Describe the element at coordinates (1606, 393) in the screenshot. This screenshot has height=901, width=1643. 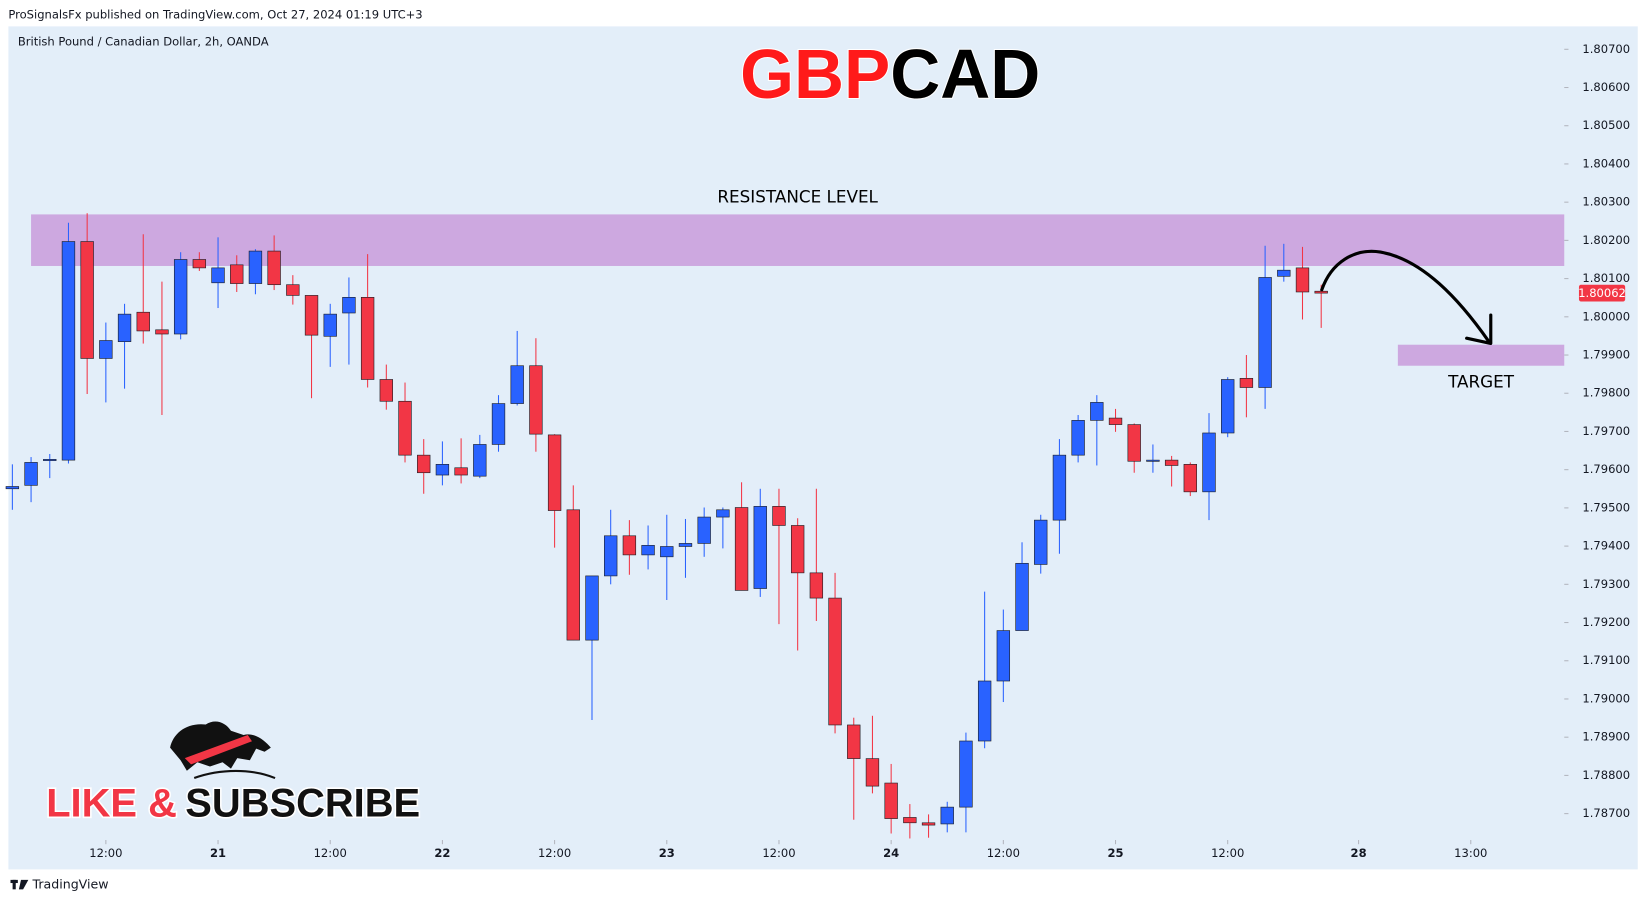
I see `y-tick-label: 1.79800` at that location.